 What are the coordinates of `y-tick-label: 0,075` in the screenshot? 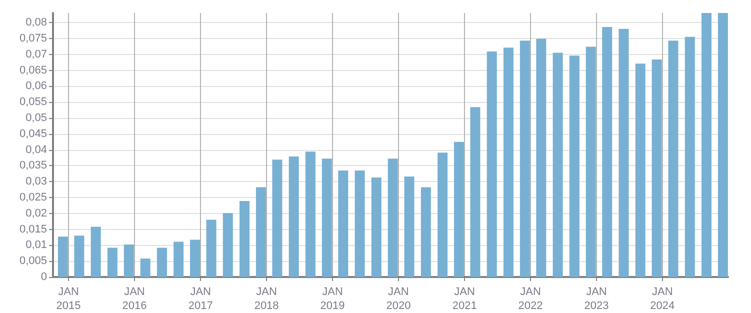 It's located at (33, 38).